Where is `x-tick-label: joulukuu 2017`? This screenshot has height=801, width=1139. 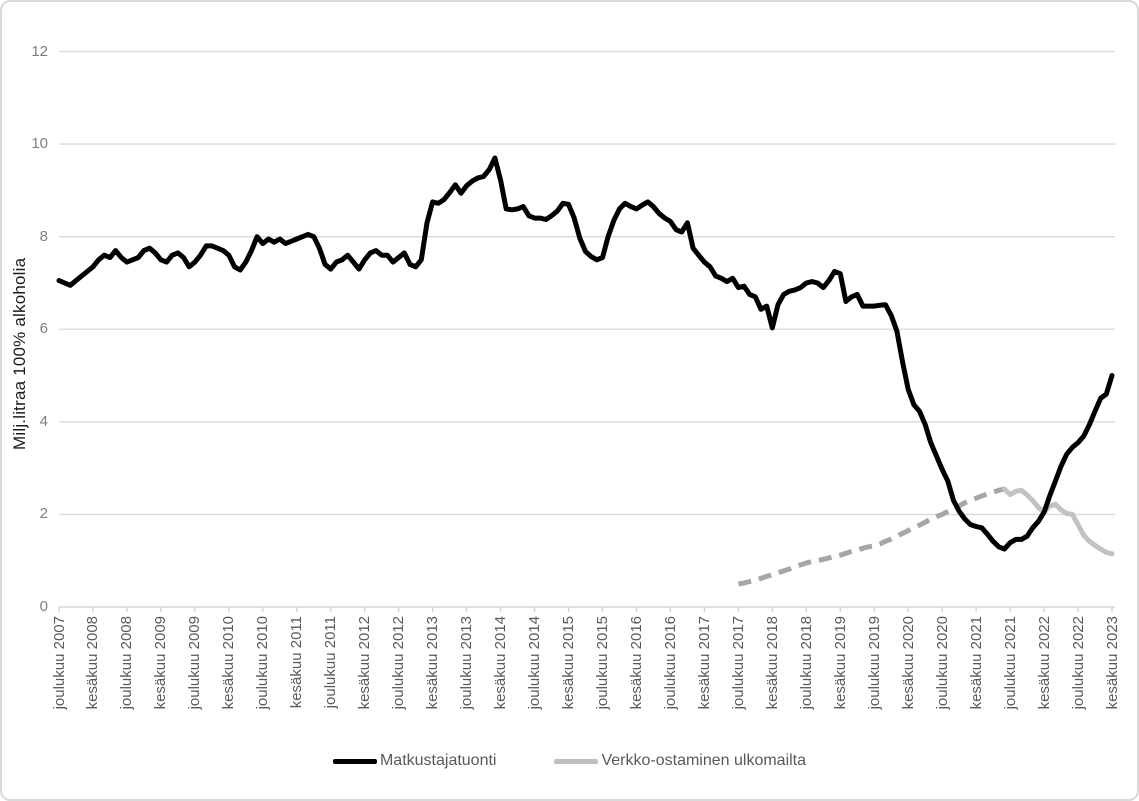
x-tick-label: joulukuu 2017 is located at coordinates (738, 663).